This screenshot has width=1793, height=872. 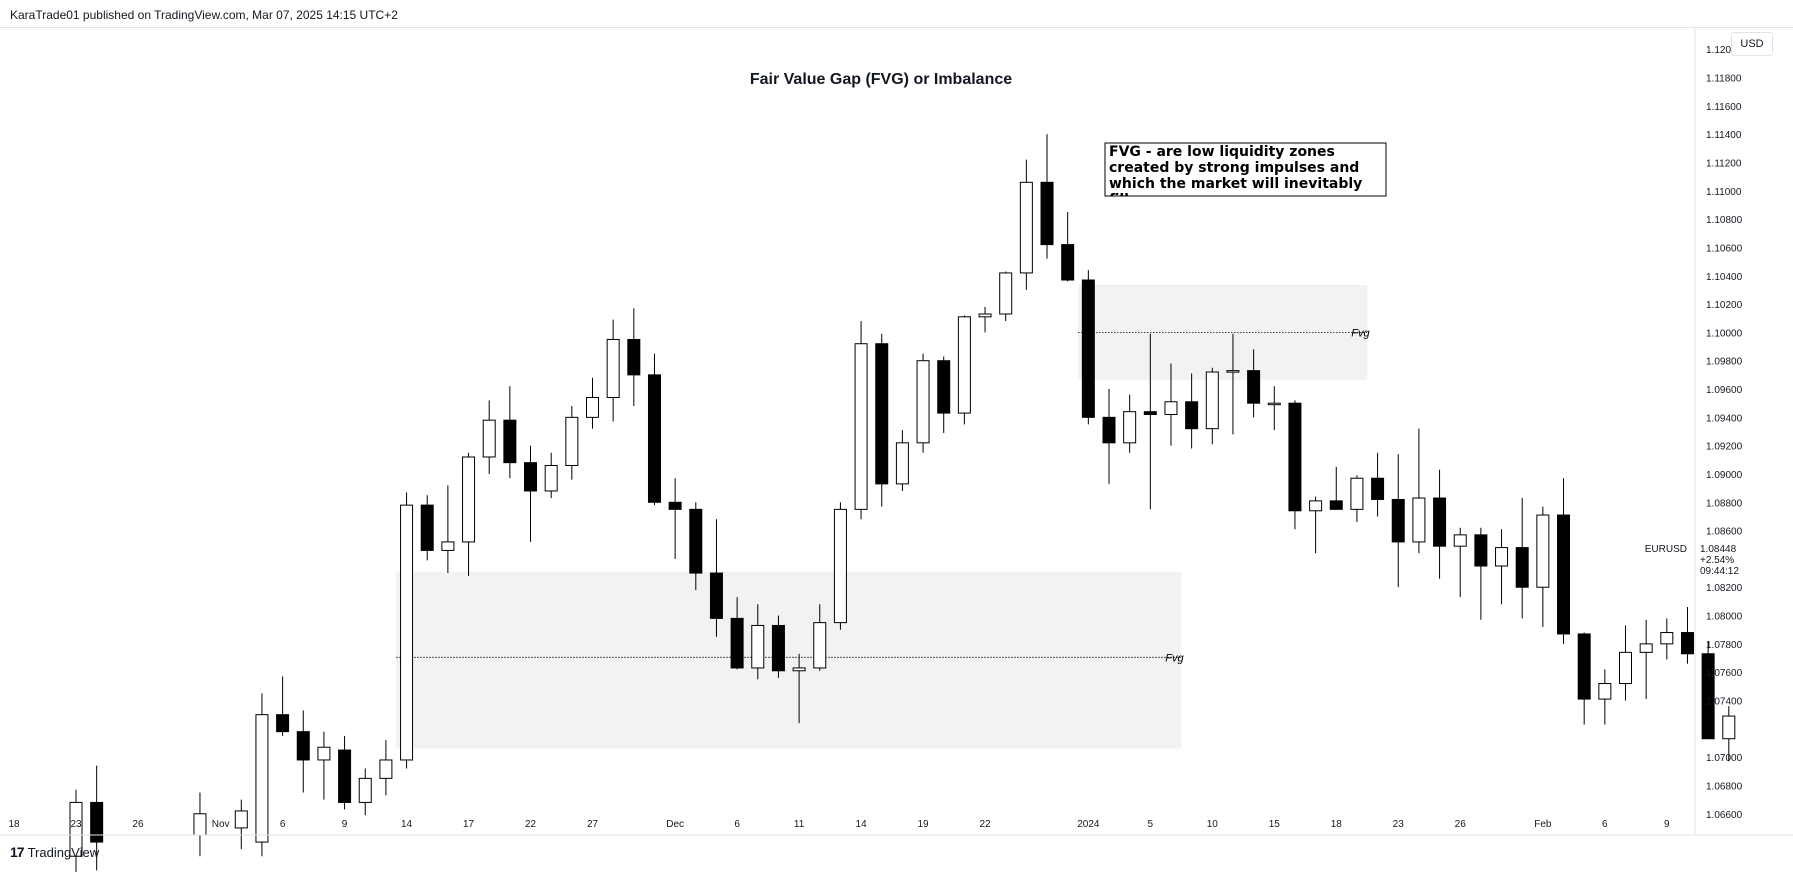 I want to click on price-tick: 1.09600, so click(x=1724, y=390).